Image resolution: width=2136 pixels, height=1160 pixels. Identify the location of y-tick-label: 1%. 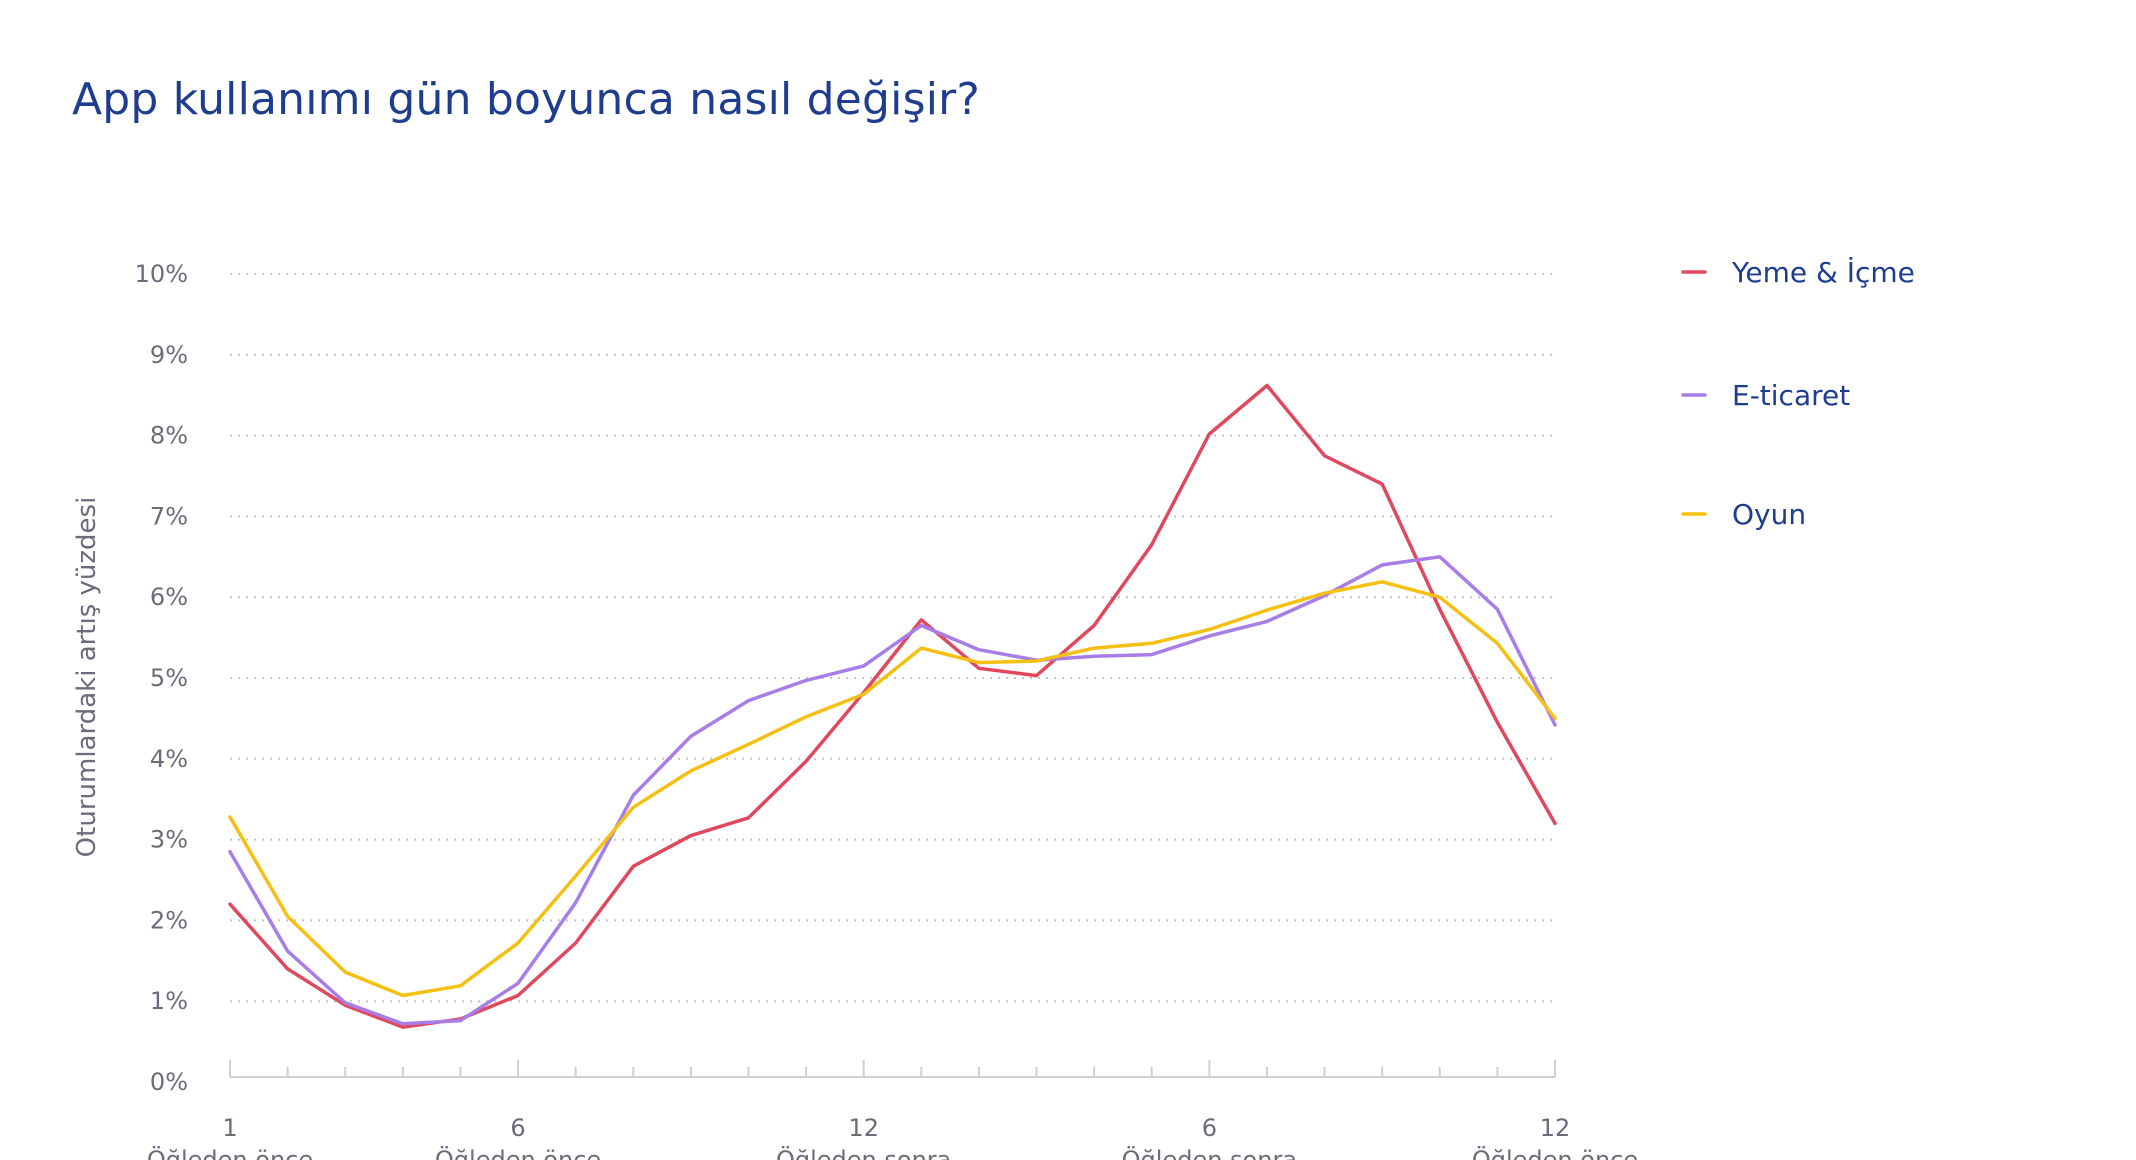
(169, 1001).